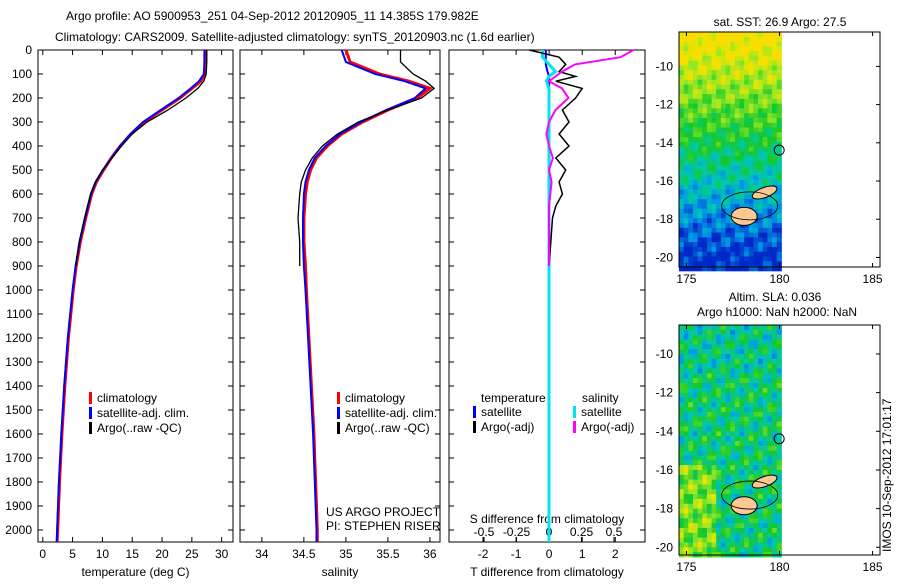 Image resolution: width=900 pixels, height=585 pixels. Describe the element at coordinates (18, 506) in the screenshot. I see `y-tick-label: 1900` at that location.